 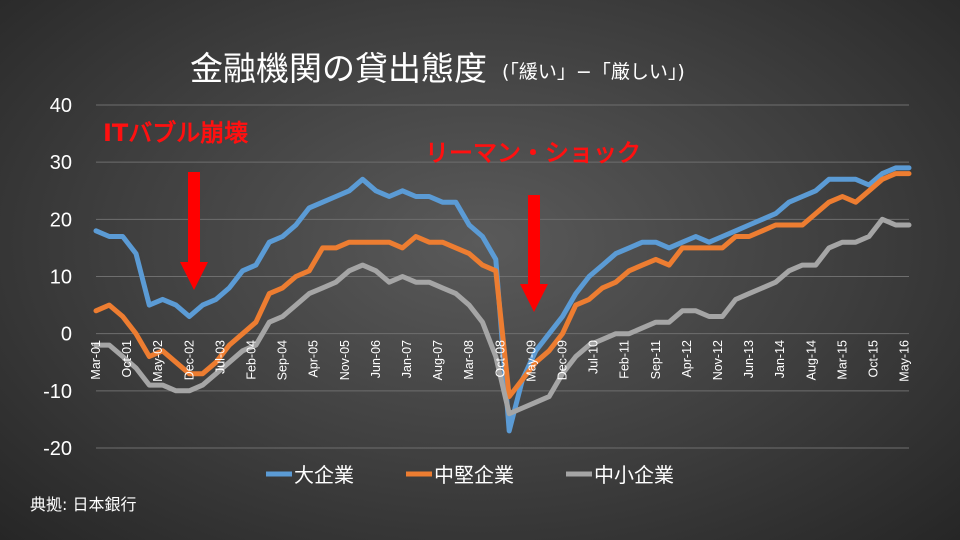 I want to click on legend-label: 中堅企業, so click(x=474, y=475).